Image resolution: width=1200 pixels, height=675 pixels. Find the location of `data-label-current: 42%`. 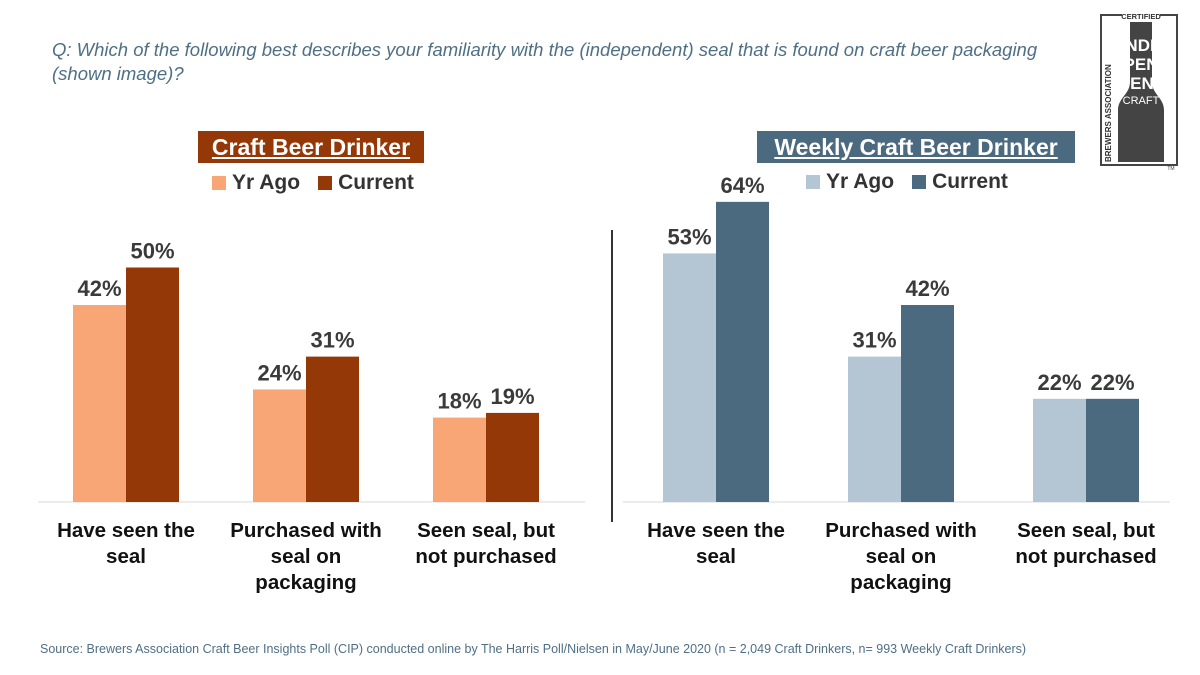

data-label-current: 42% is located at coordinates (927, 288).